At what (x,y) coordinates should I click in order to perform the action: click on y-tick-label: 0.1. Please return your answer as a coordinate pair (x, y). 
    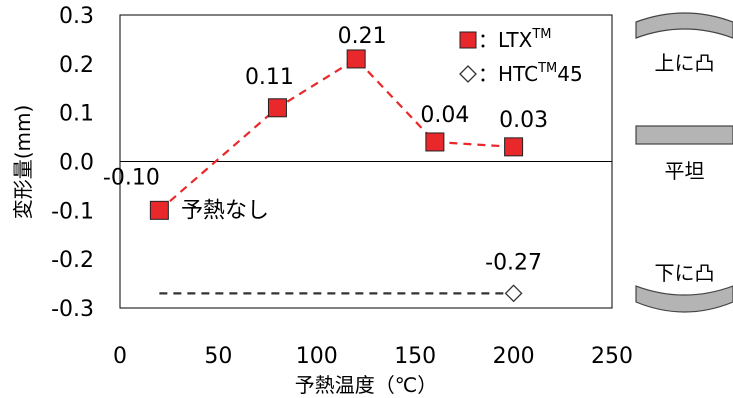
    Looking at the image, I should click on (76, 114).